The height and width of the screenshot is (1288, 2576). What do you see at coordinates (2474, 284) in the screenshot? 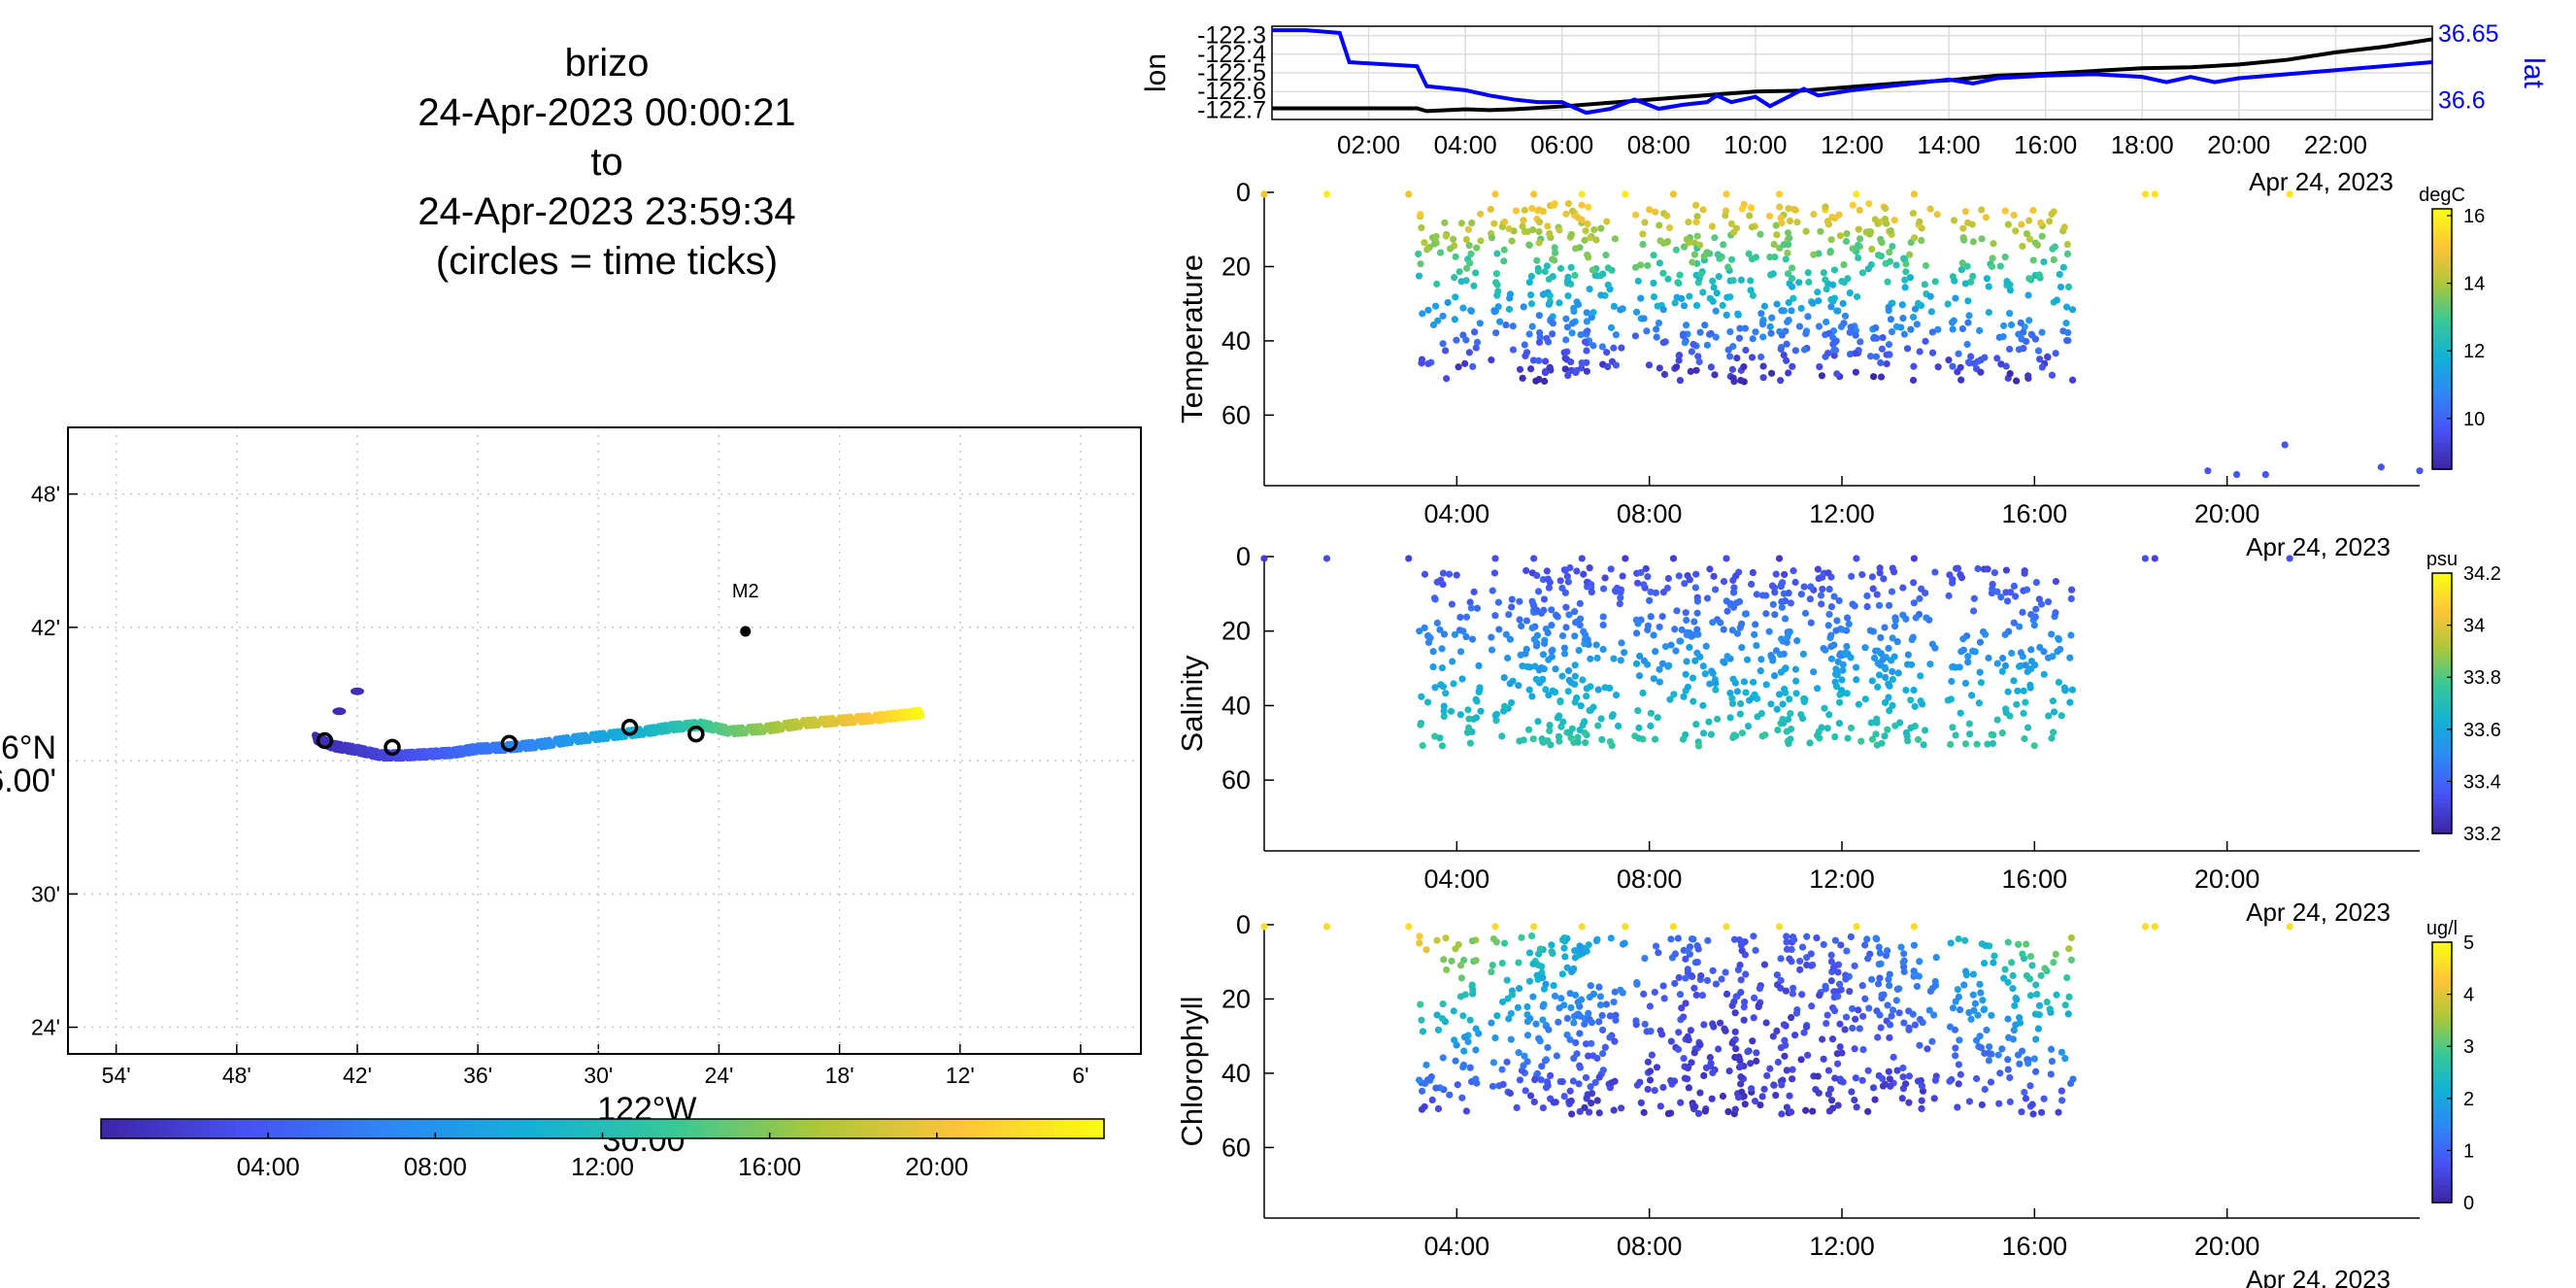
I see `temperature-colorbar-tick-label: 14` at bounding box center [2474, 284].